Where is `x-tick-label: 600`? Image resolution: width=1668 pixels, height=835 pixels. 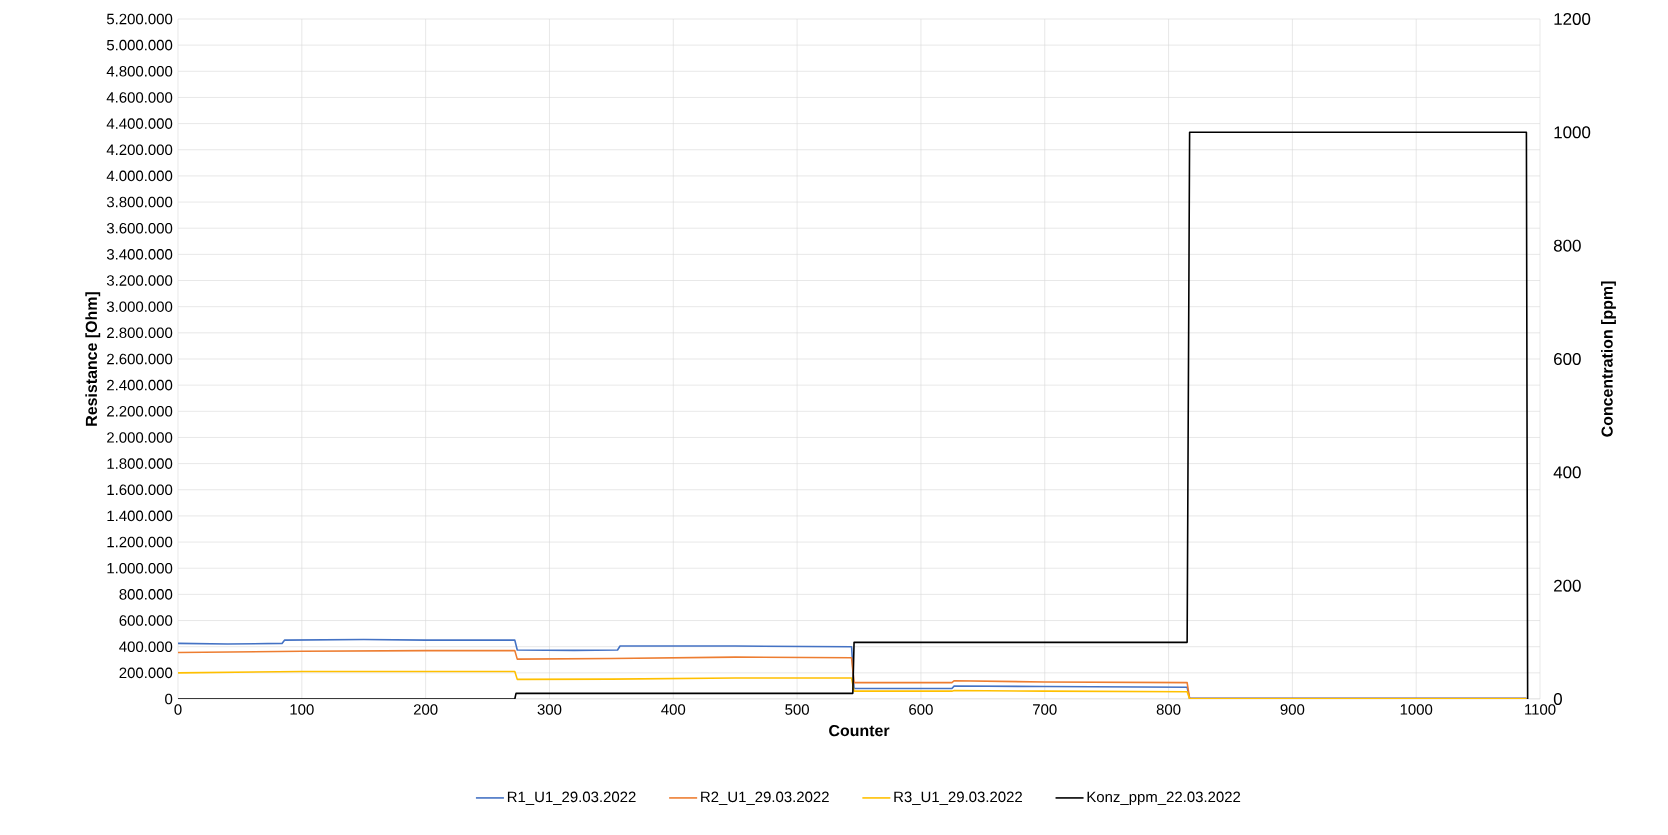 x-tick-label: 600 is located at coordinates (921, 709).